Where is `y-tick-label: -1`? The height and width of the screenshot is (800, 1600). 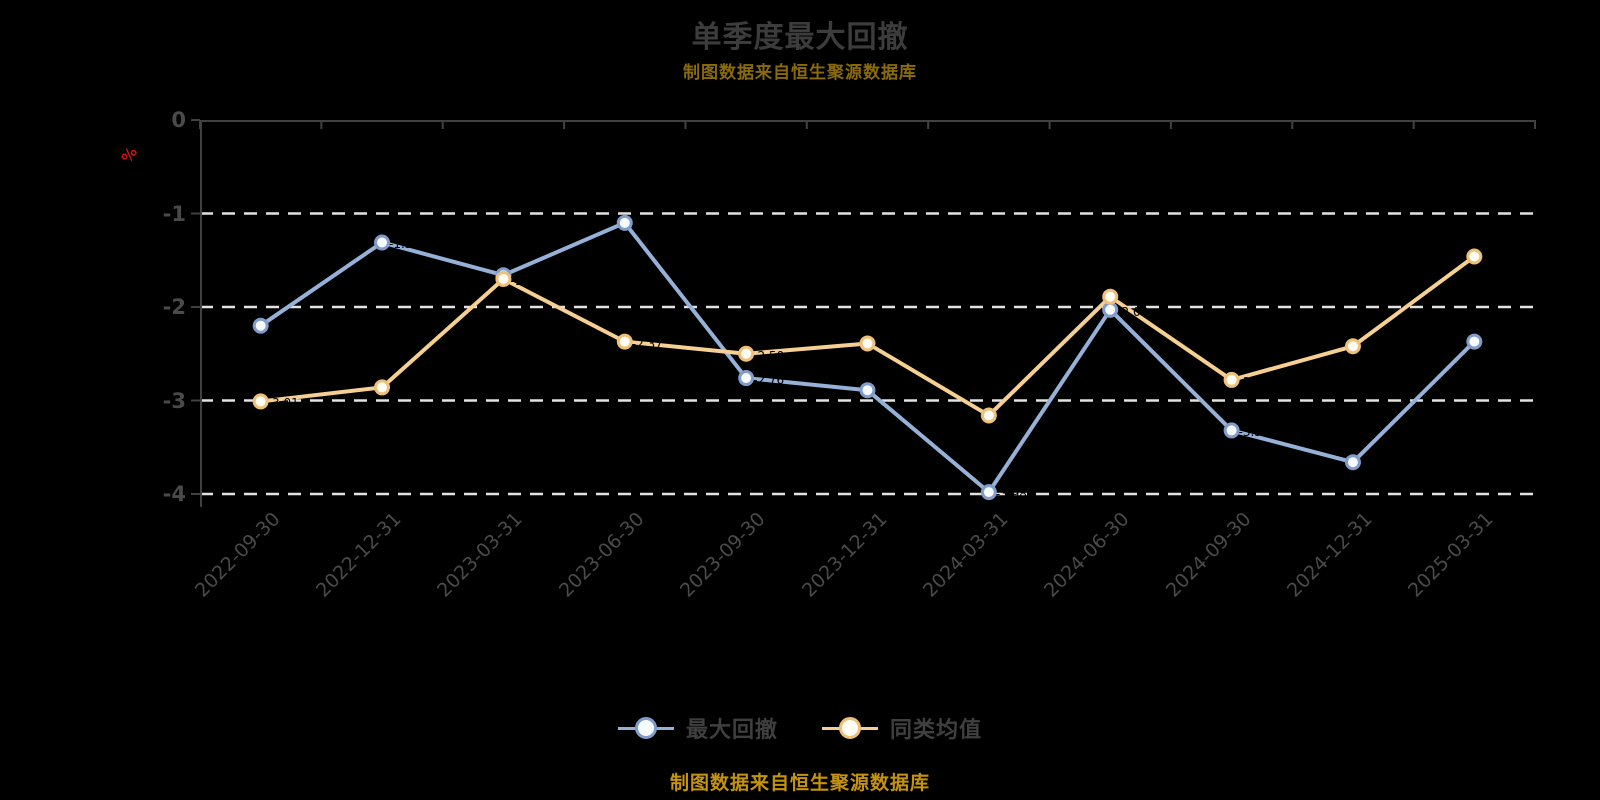
y-tick-label: -1 is located at coordinates (174, 213).